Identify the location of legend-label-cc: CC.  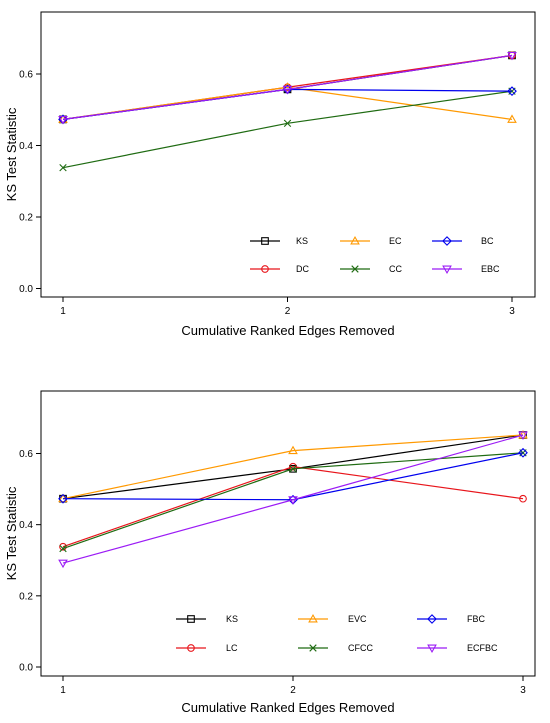
(395, 269).